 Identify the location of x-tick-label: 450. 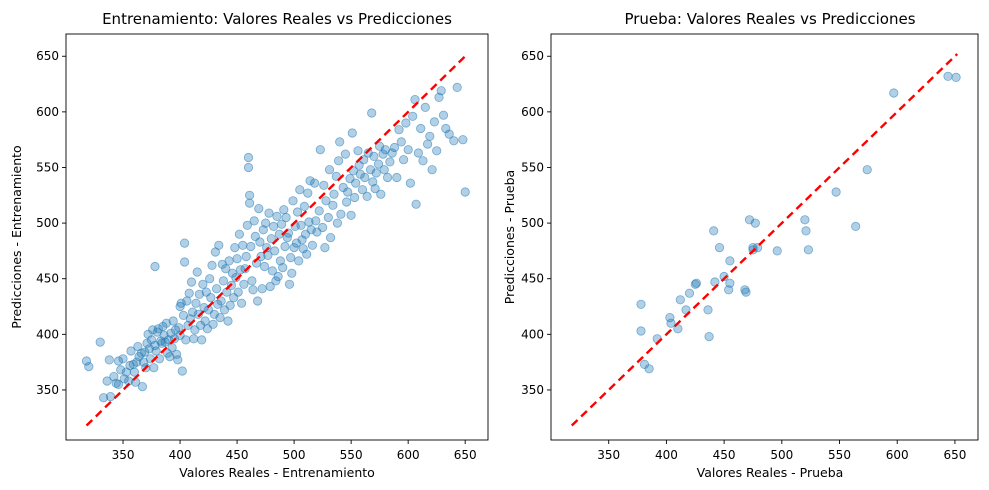
(237, 455).